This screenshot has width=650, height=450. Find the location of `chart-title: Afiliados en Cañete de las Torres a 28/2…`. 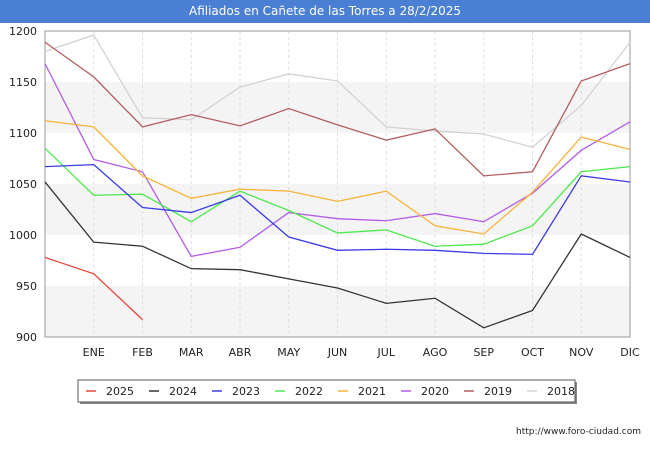

chart-title: Afiliados en Cañete de las Torres a 28/2… is located at coordinates (325, 11).